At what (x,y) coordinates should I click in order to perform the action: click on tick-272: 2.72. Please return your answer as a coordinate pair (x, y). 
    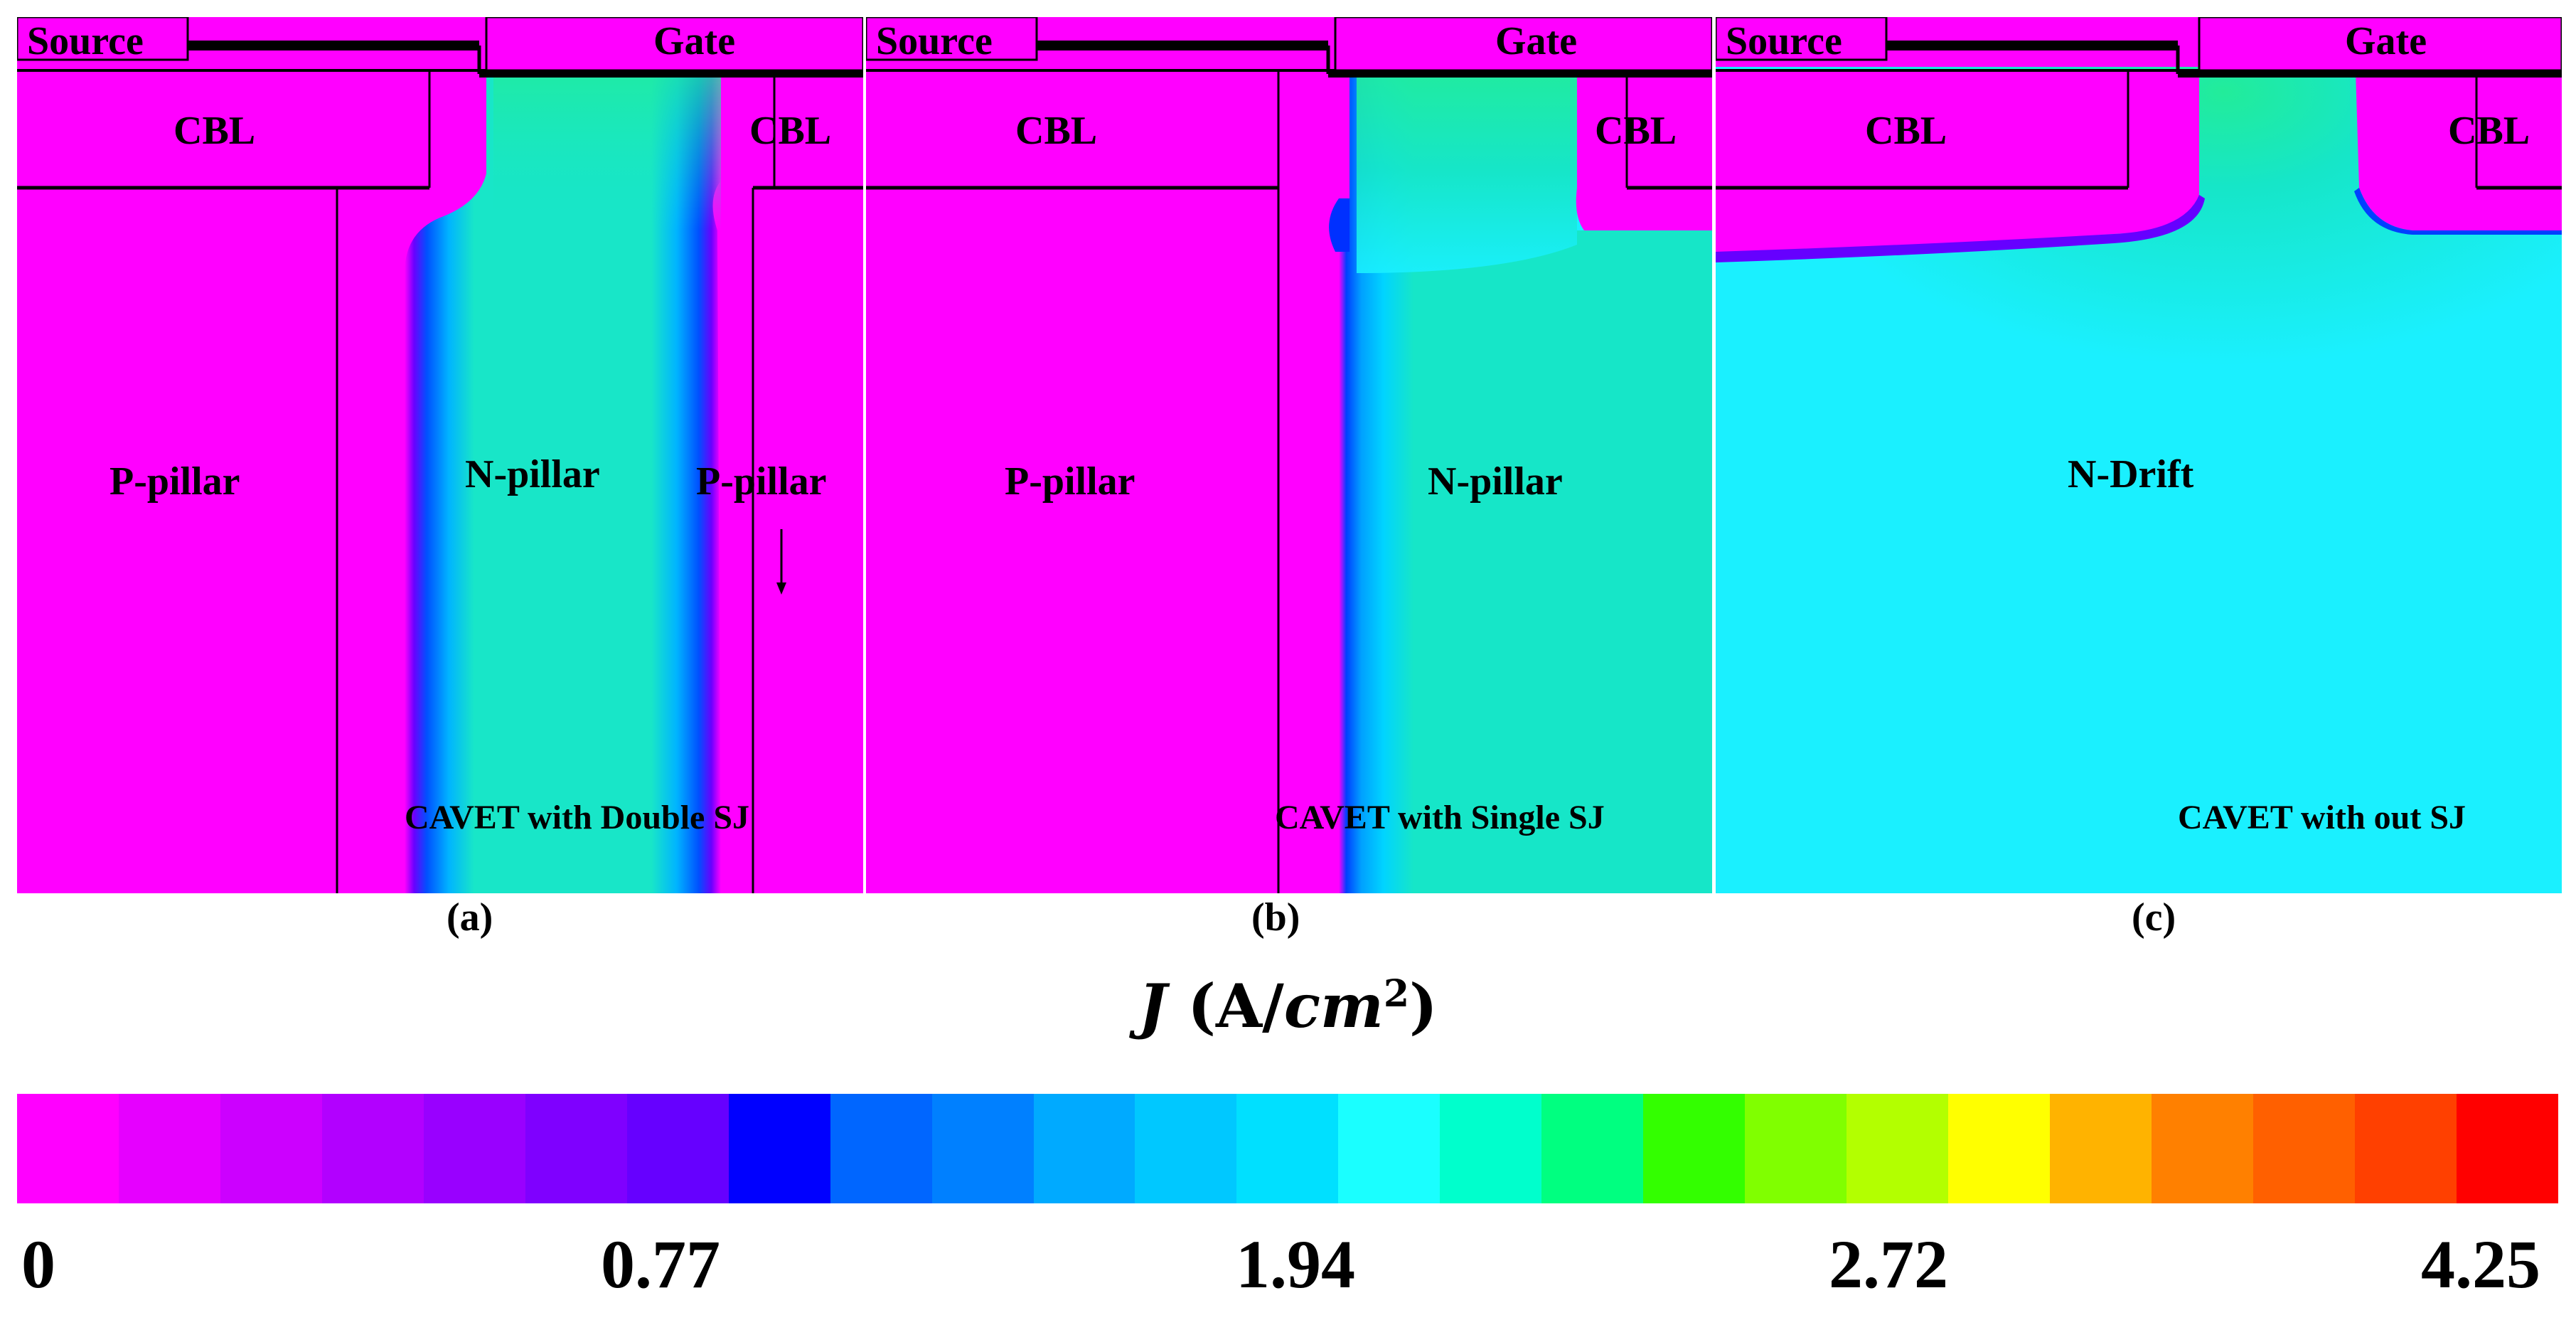
    Looking at the image, I should click on (1888, 1264).